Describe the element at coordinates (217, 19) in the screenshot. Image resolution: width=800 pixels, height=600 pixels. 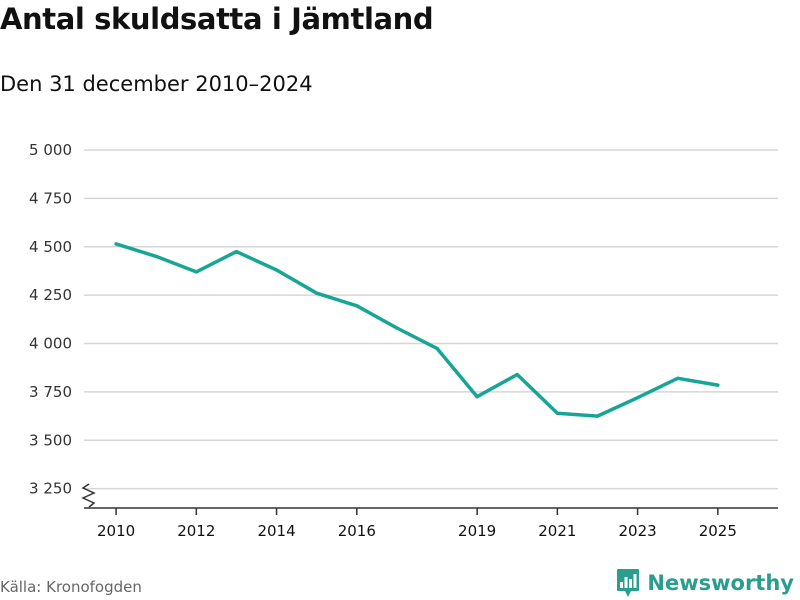
I see `chart-title: Antal skuldsatta i Jämtland` at that location.